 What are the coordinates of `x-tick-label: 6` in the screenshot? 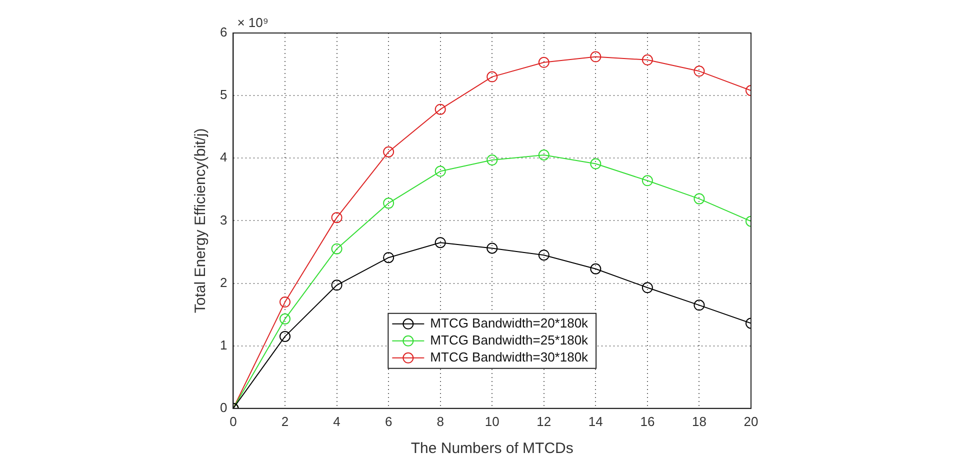 It's located at (388, 421).